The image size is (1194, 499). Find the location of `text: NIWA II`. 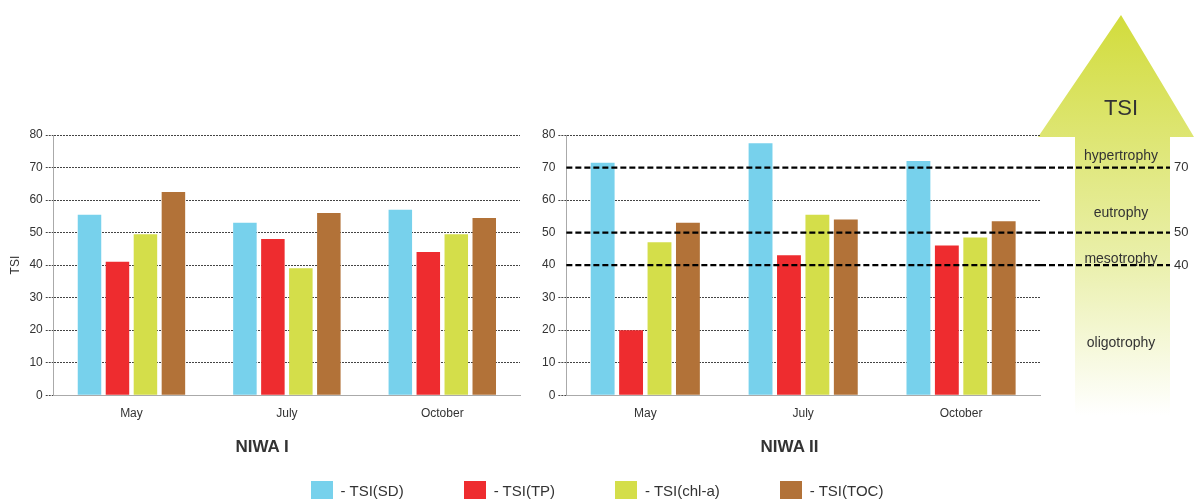

text: NIWA II is located at coordinates (789, 447).